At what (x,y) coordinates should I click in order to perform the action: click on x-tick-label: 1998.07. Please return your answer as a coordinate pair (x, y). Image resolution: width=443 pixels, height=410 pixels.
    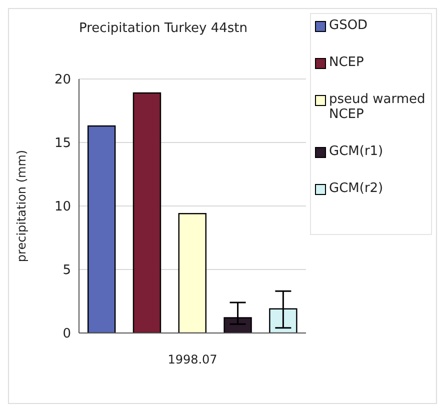
    Looking at the image, I should click on (193, 359).